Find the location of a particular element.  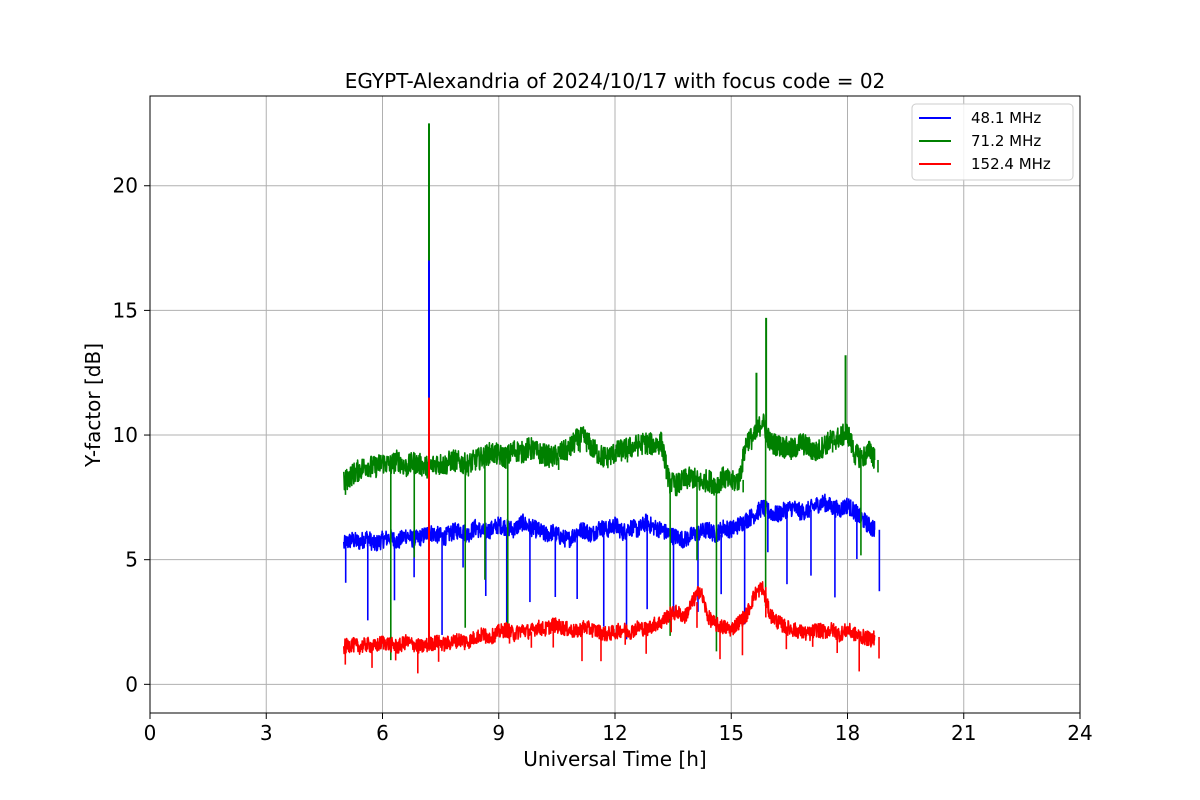

x-tick-label: 18 is located at coordinates (847, 733).